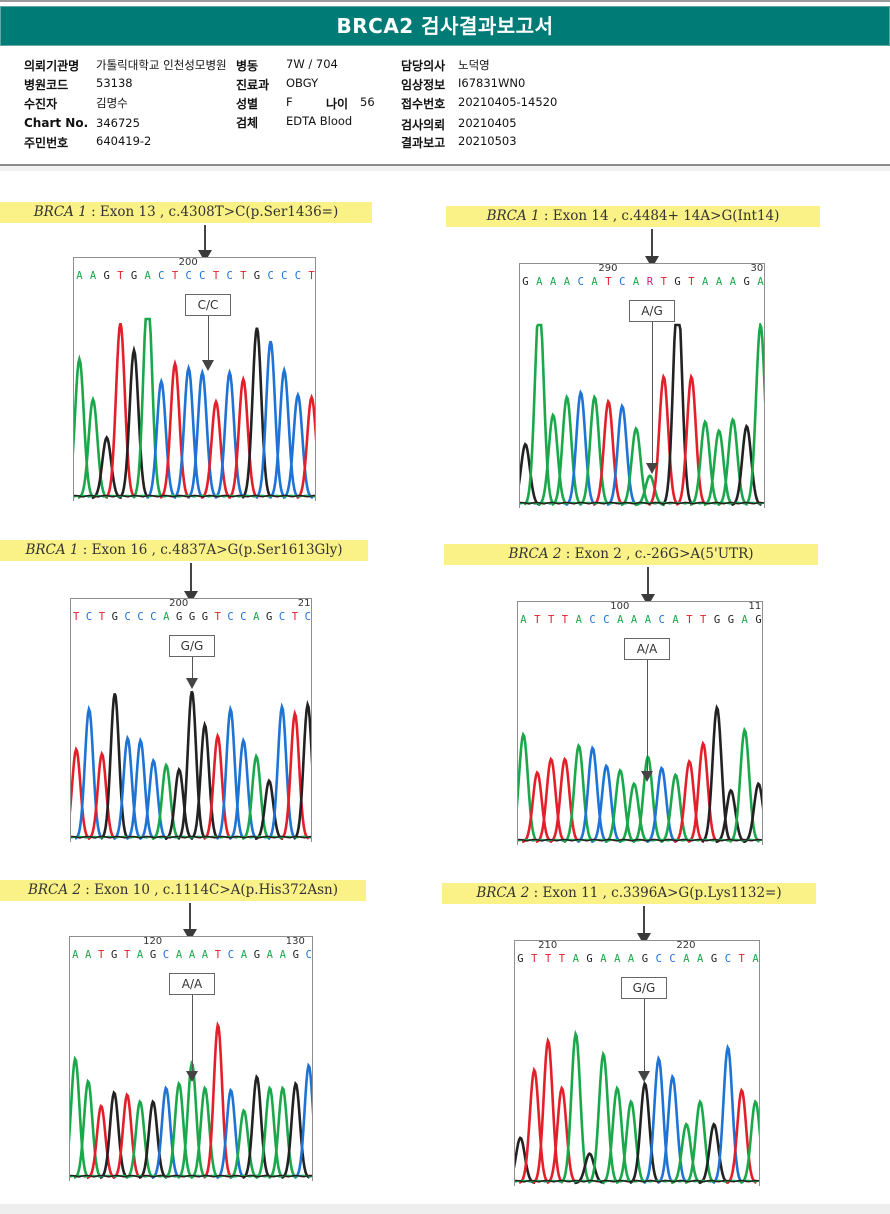  I want to click on genotype-label: A/A, so click(647, 649).